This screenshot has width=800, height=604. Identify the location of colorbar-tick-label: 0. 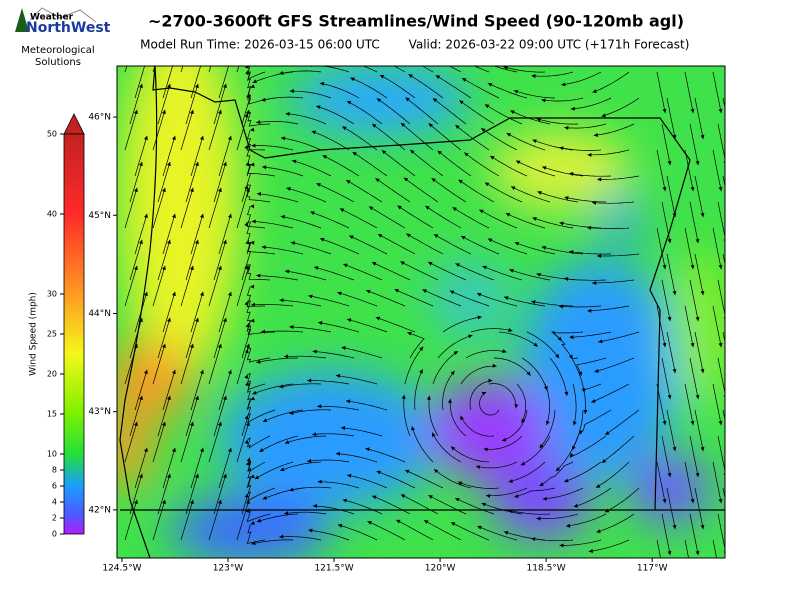
(54, 534).